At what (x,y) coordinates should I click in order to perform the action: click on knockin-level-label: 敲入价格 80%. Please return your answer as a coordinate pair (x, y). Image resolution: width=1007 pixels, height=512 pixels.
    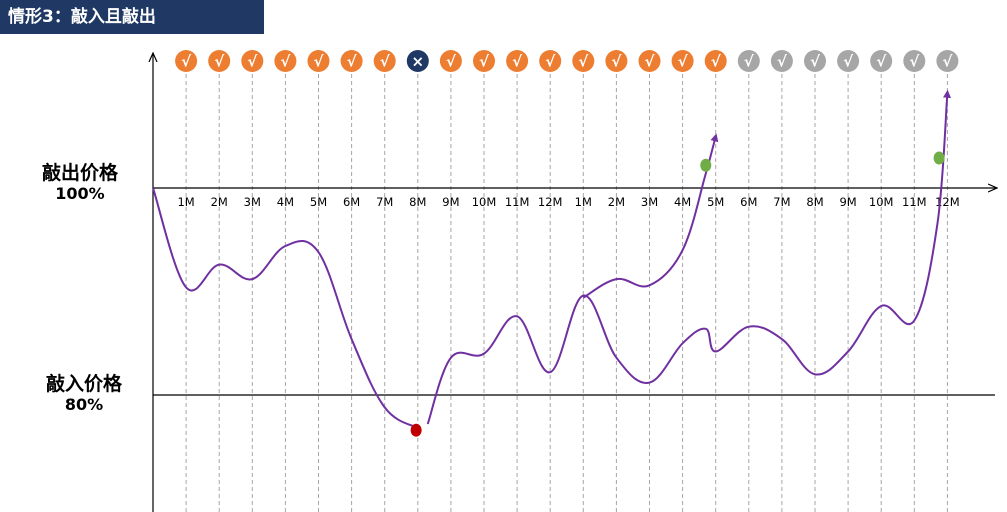
    Looking at the image, I should click on (84, 394).